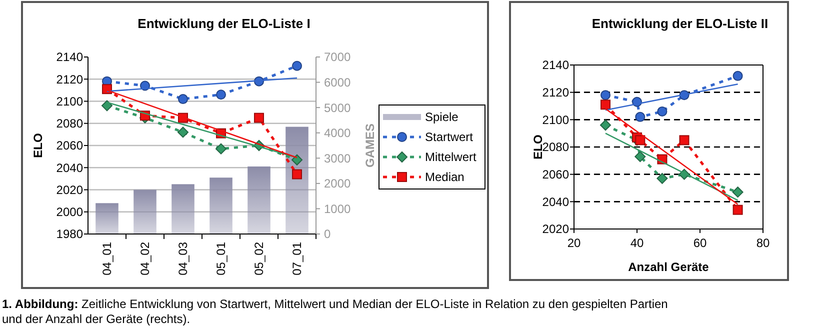 This screenshot has height=334, width=821. What do you see at coordinates (183, 259) in the screenshot?
I see `x-tick-label: 04_03` at bounding box center [183, 259].